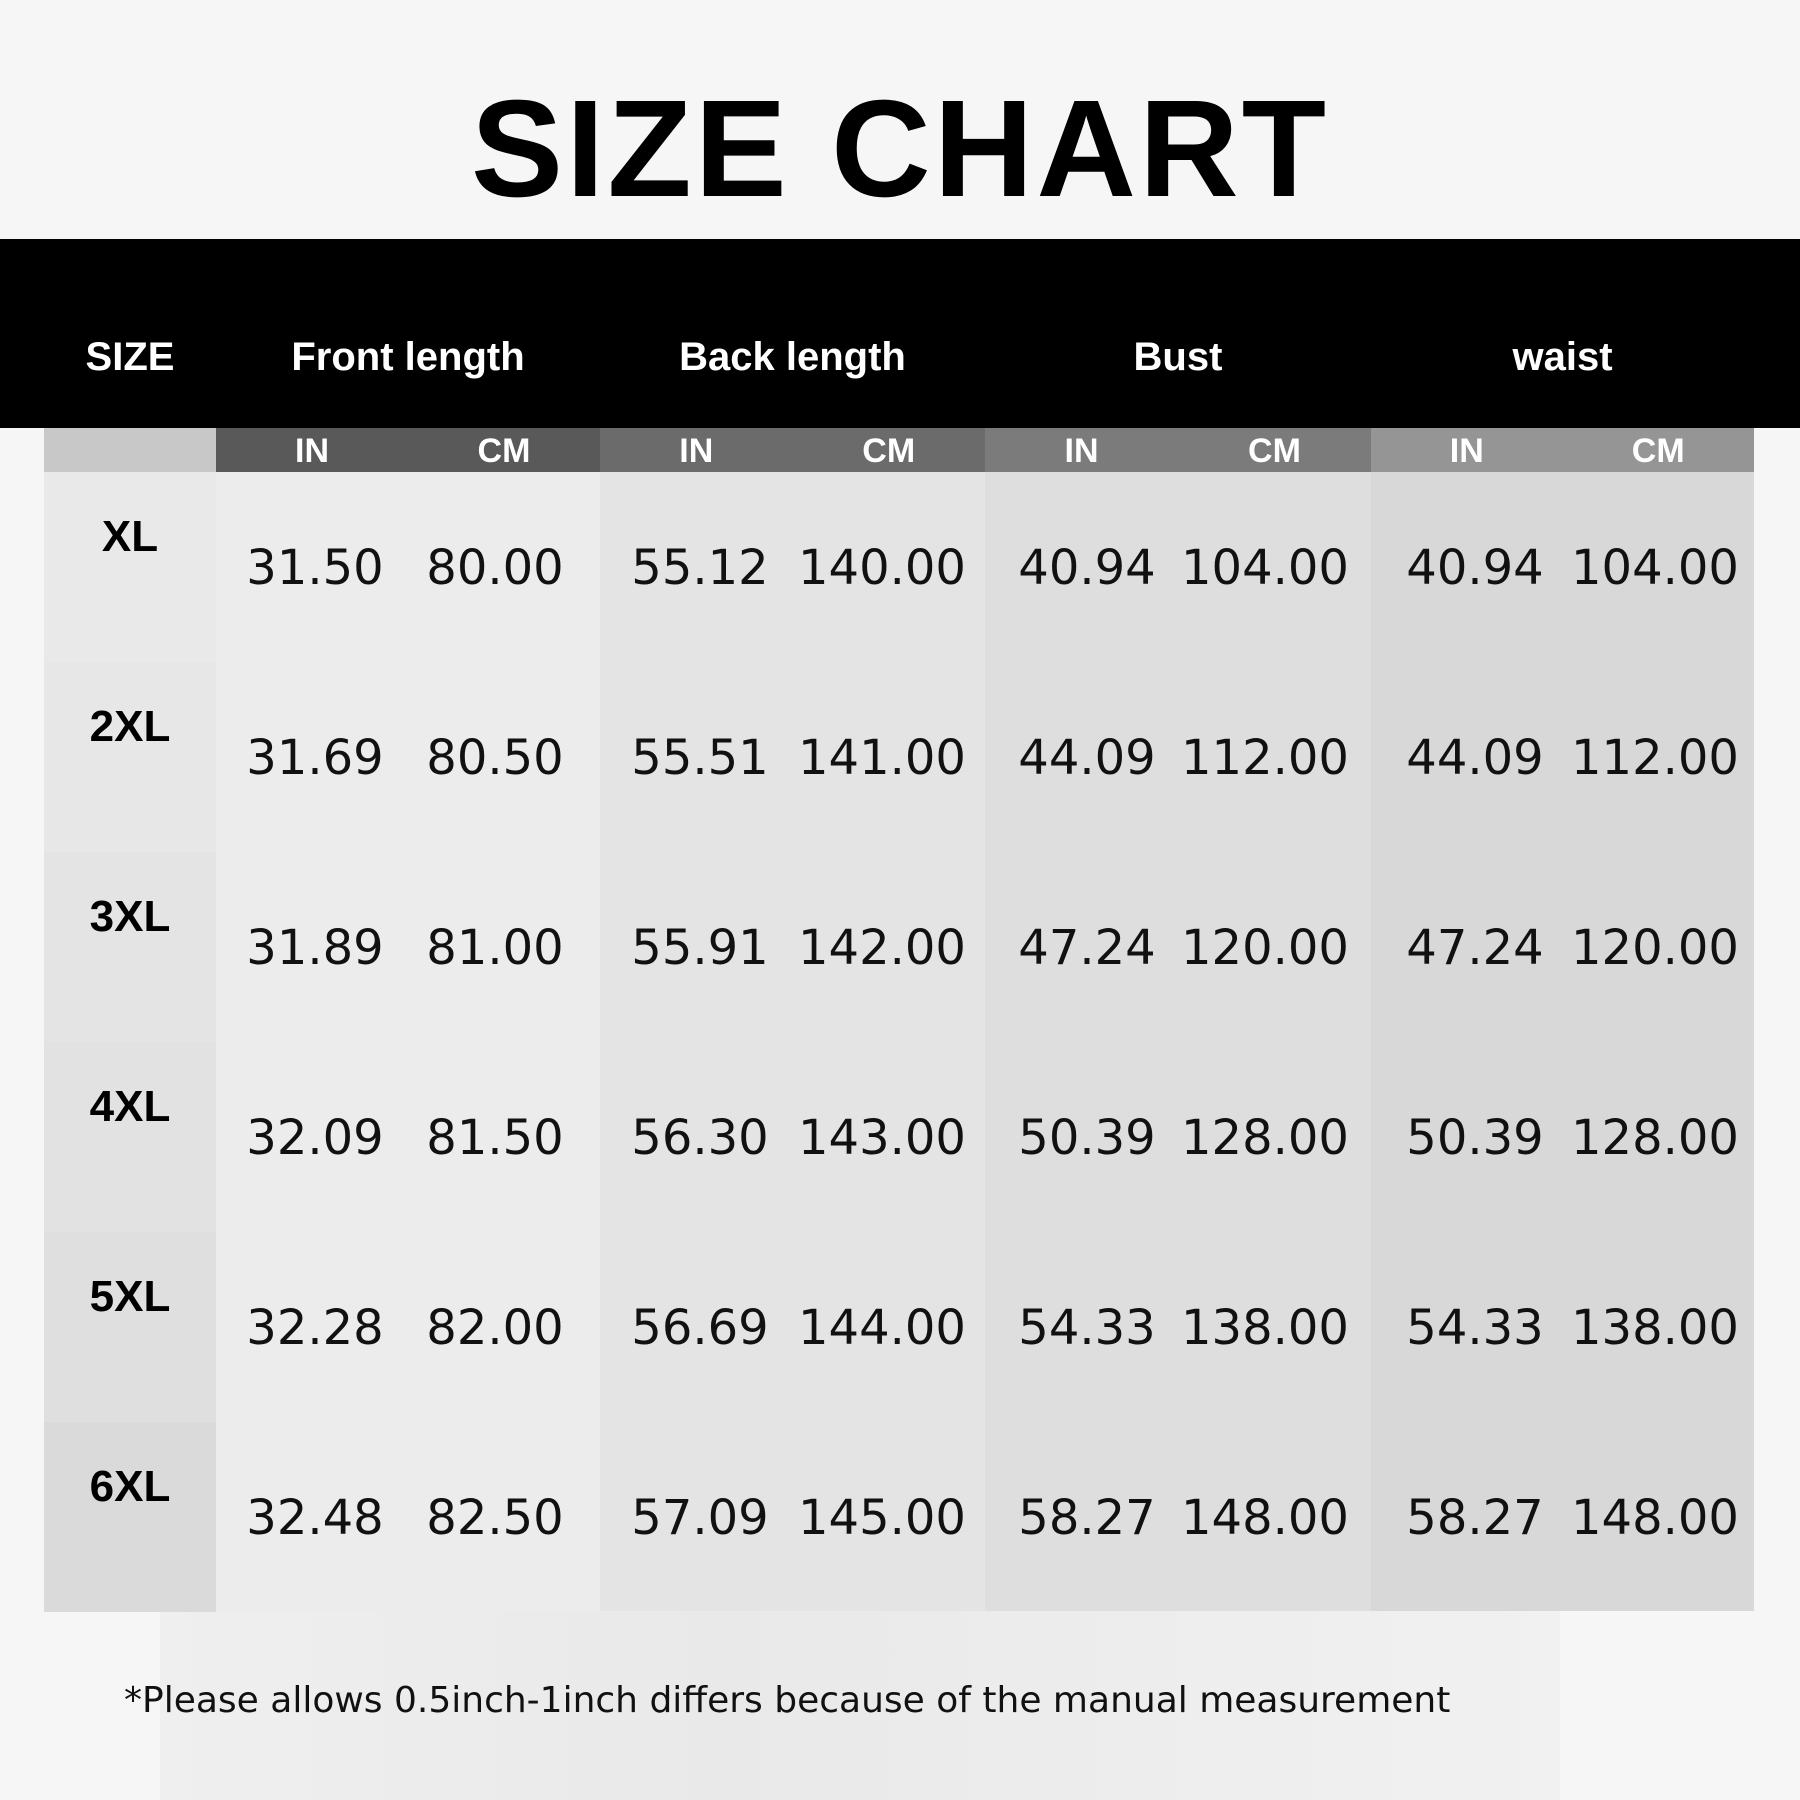 This screenshot has width=1800, height=1800. I want to click on table-cell: 55.12, so click(700, 568).